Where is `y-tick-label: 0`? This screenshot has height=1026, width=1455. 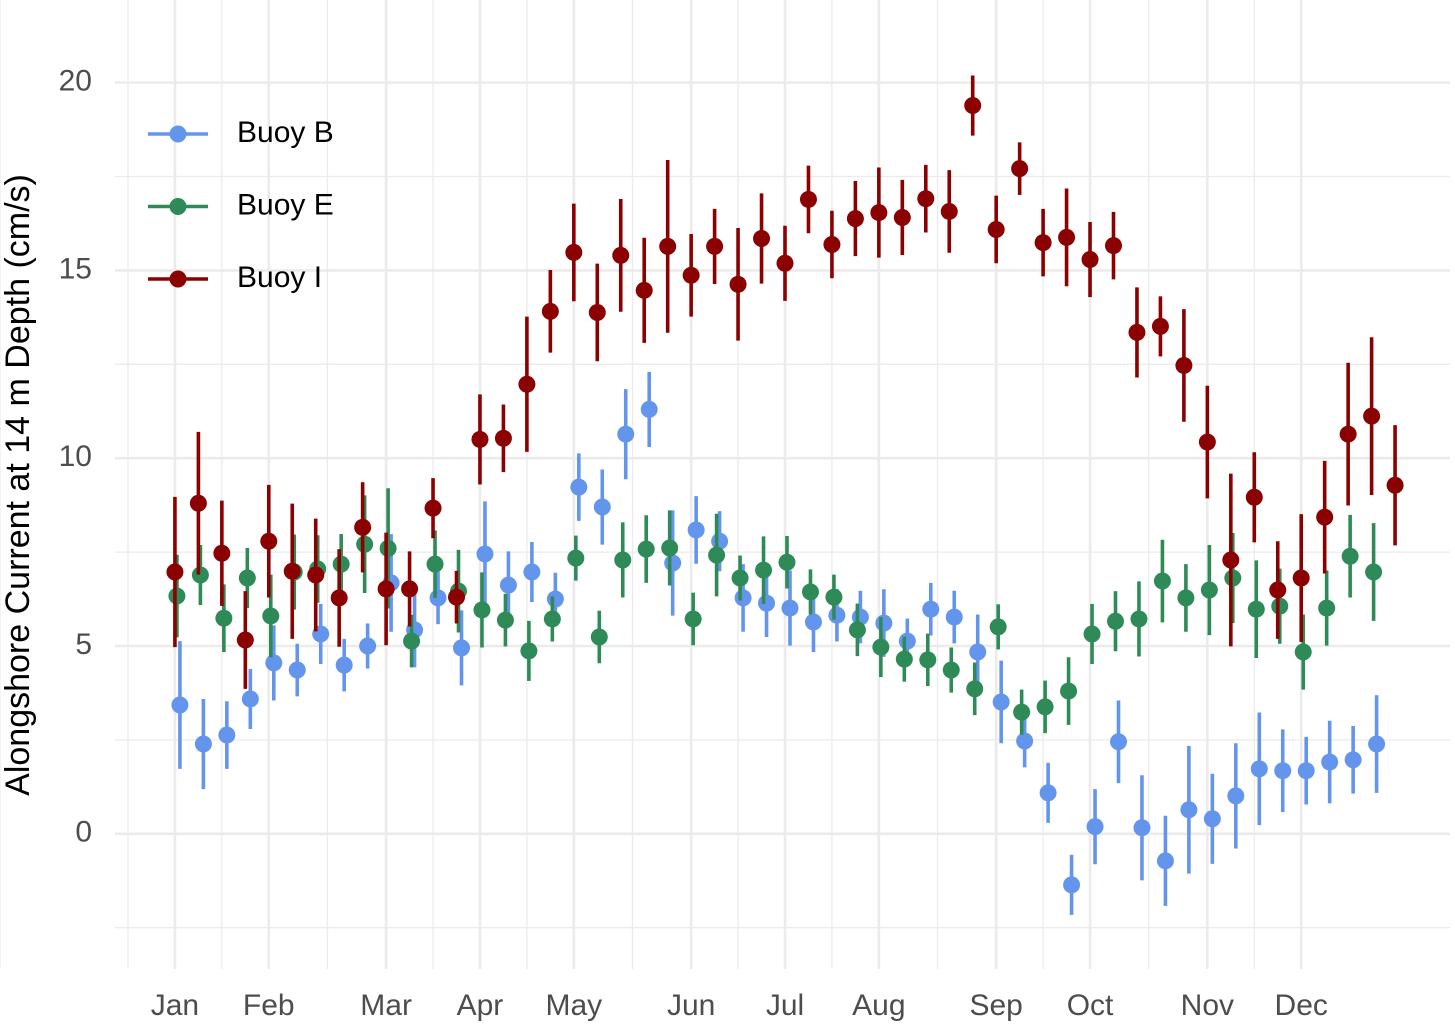
y-tick-label: 0 is located at coordinates (83, 832).